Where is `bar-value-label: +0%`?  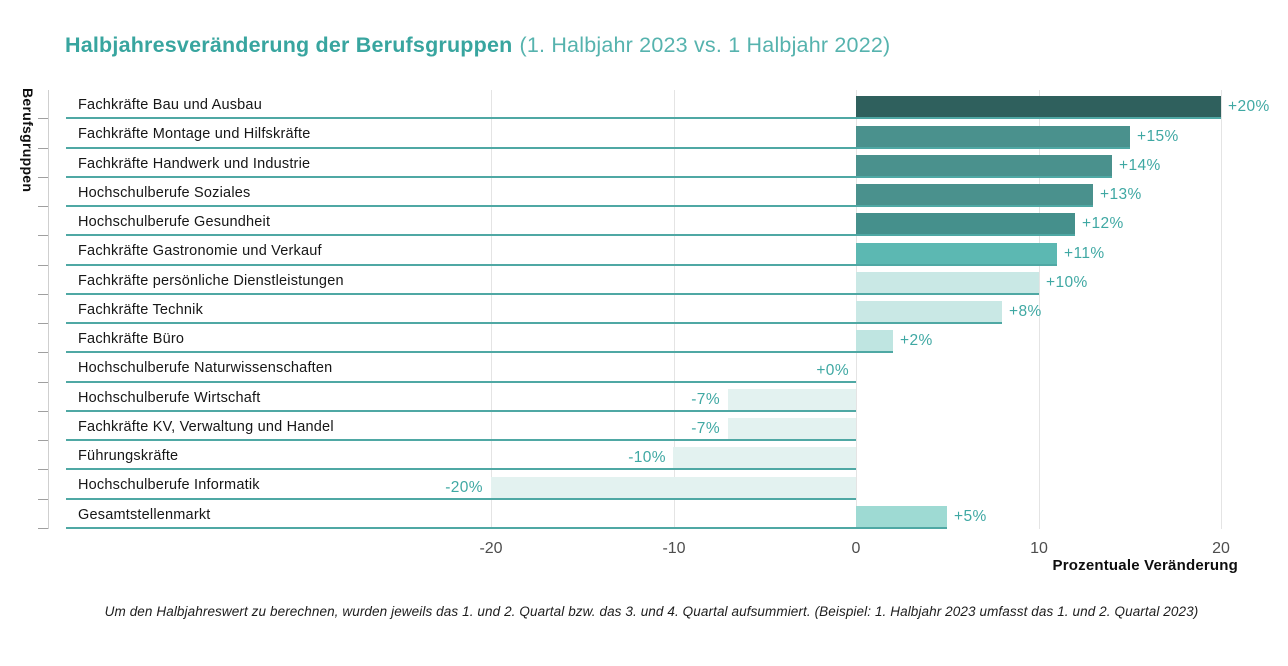 bar-value-label: +0% is located at coordinates (832, 370).